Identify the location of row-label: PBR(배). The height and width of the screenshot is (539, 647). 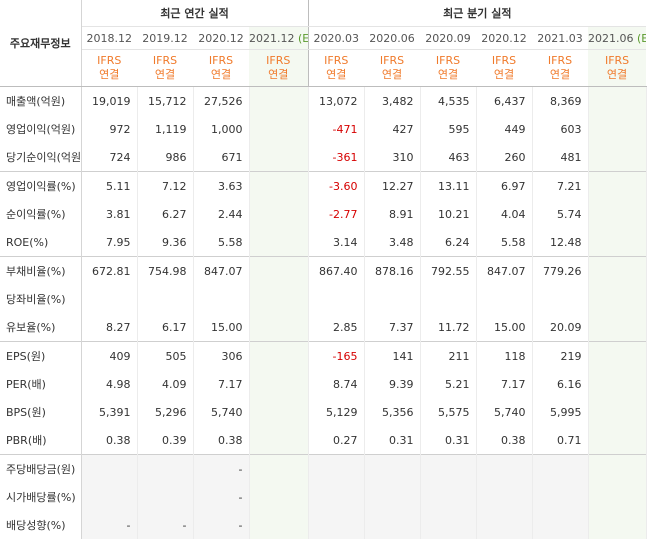
(41, 440).